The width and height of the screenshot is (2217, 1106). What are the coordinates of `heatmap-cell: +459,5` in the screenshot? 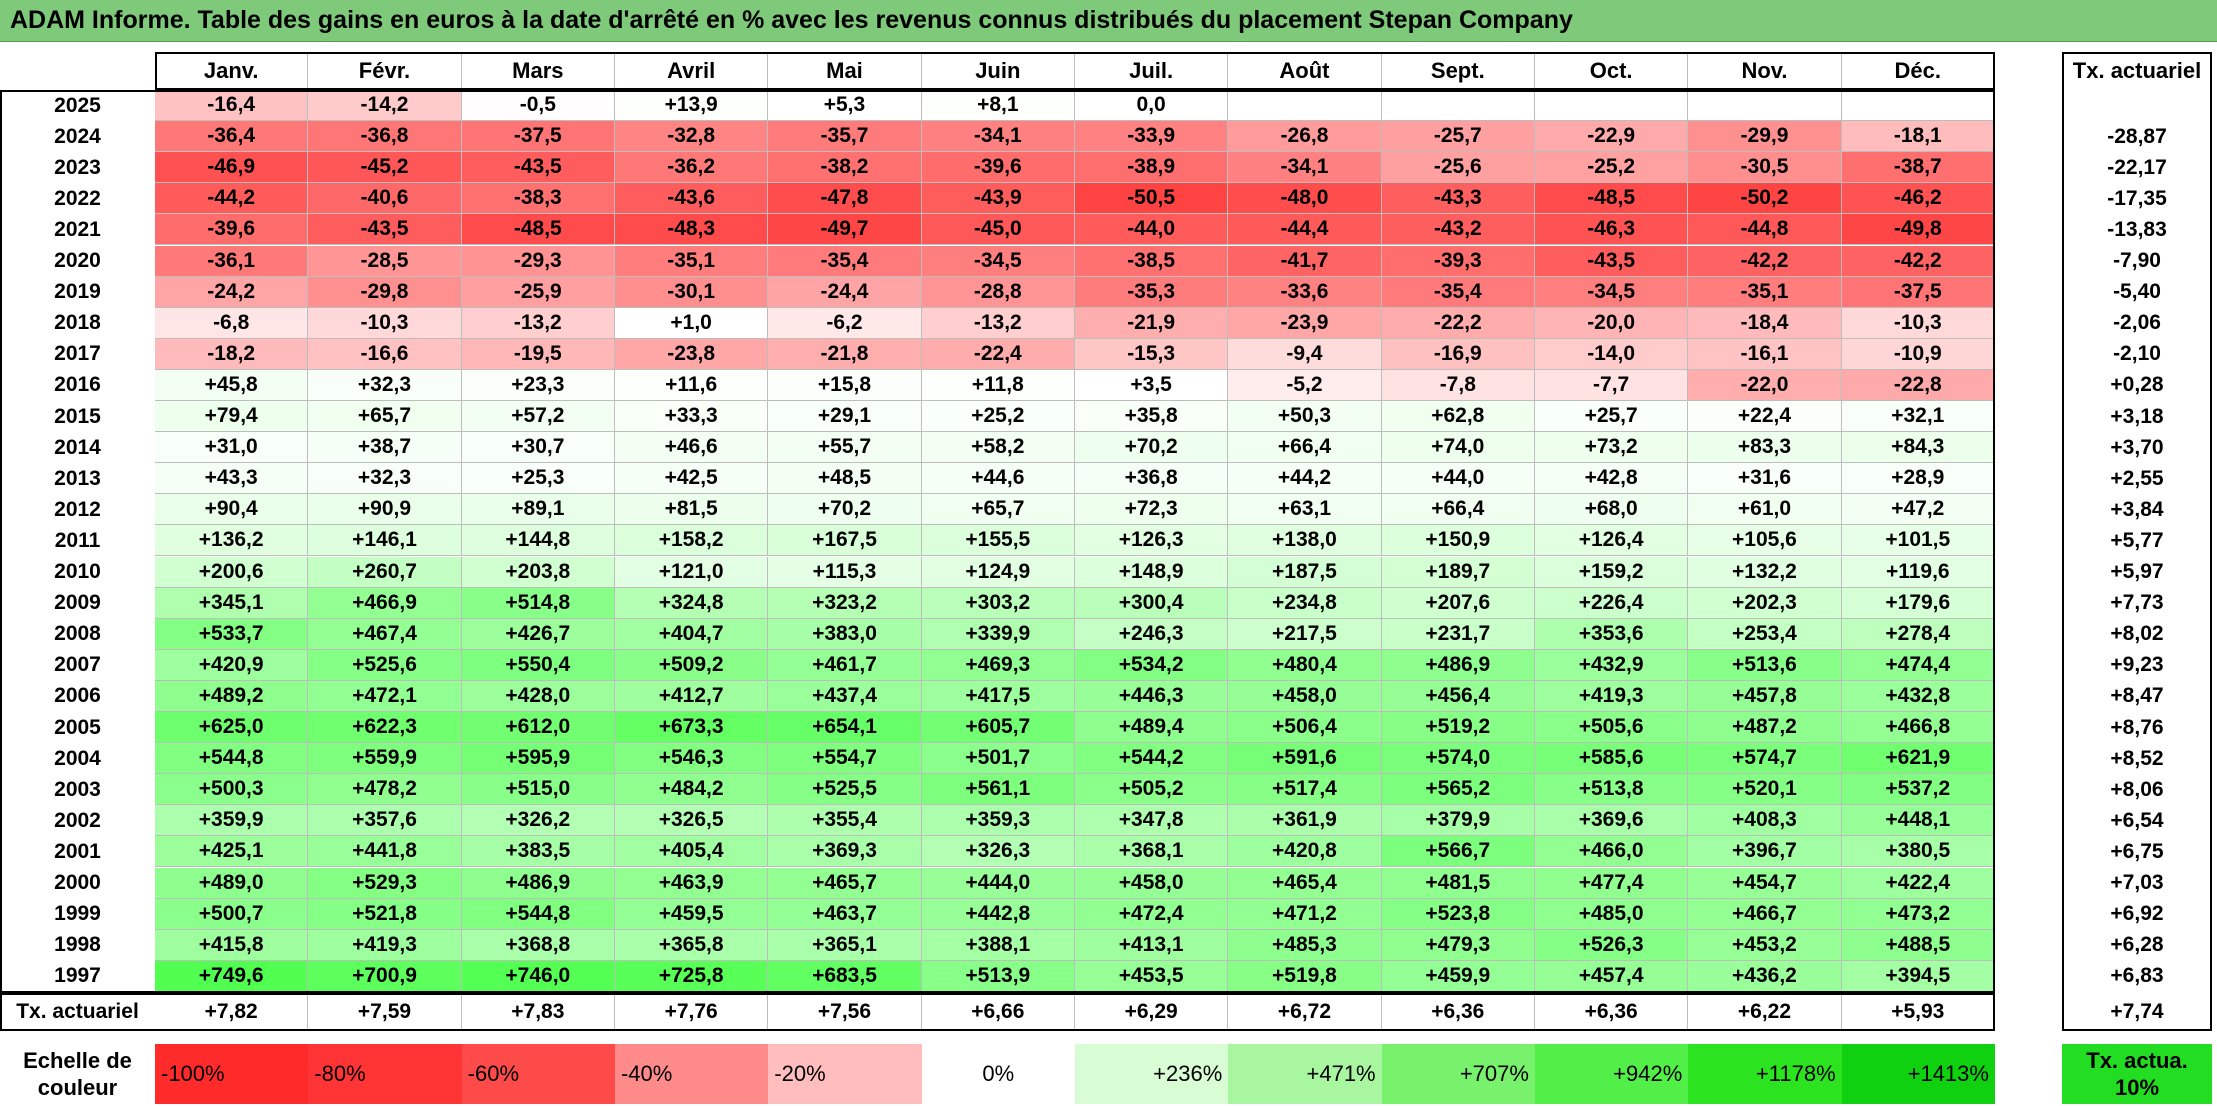 It's located at (691, 914).